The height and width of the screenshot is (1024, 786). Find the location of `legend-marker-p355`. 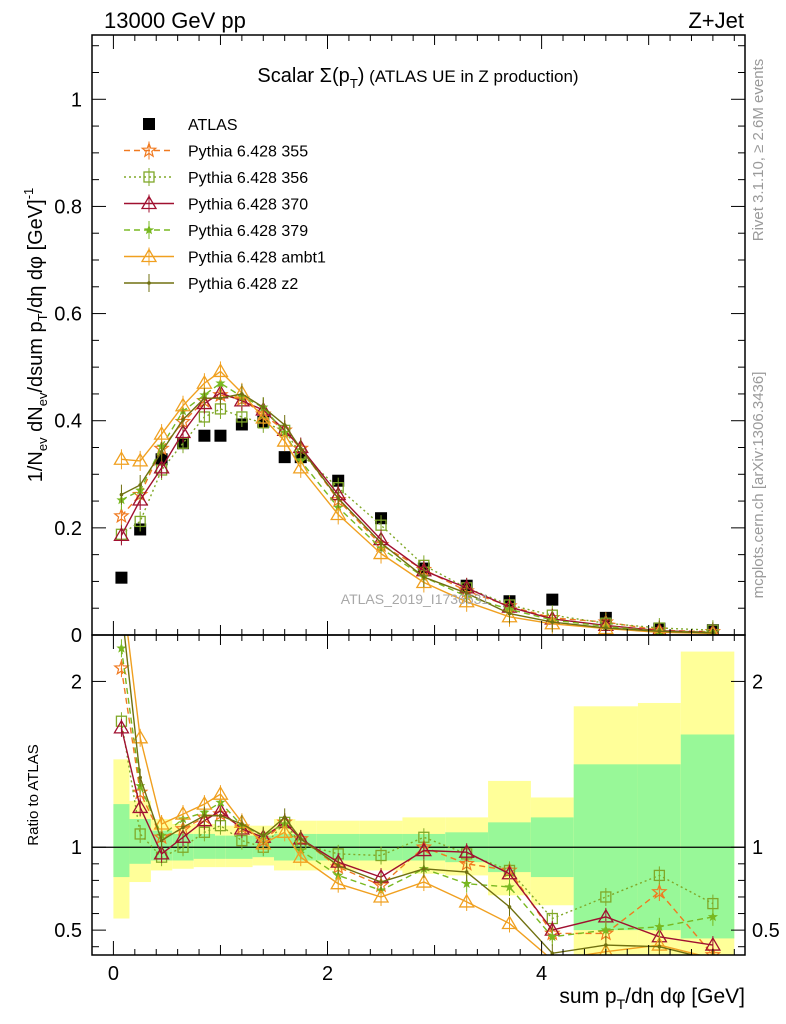

legend-marker-p355 is located at coordinates (149, 149).